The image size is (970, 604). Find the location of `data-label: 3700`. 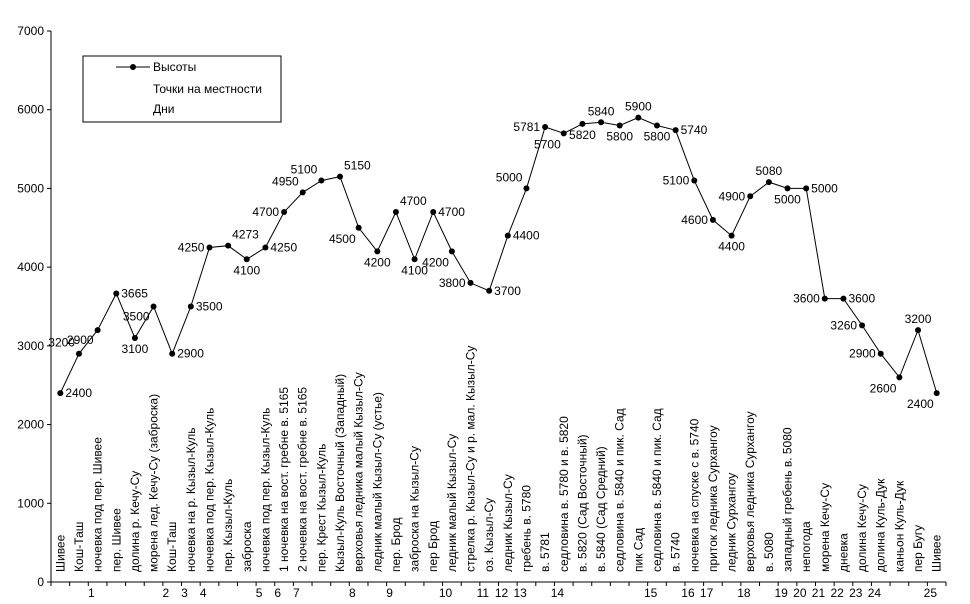

data-label: 3700 is located at coordinates (507, 291).